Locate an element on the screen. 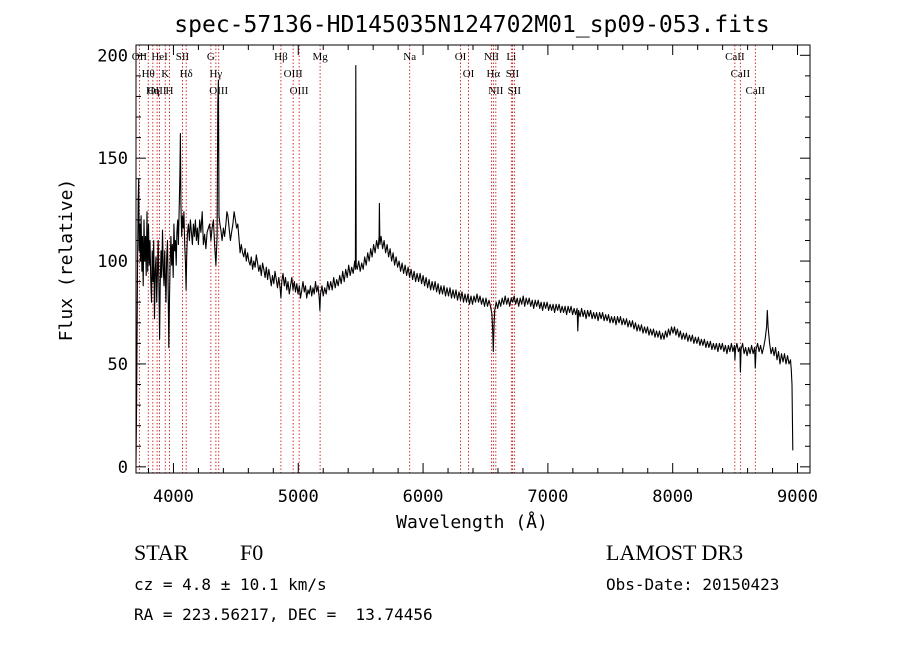  spectral-line-label: K is located at coordinates (165, 74).